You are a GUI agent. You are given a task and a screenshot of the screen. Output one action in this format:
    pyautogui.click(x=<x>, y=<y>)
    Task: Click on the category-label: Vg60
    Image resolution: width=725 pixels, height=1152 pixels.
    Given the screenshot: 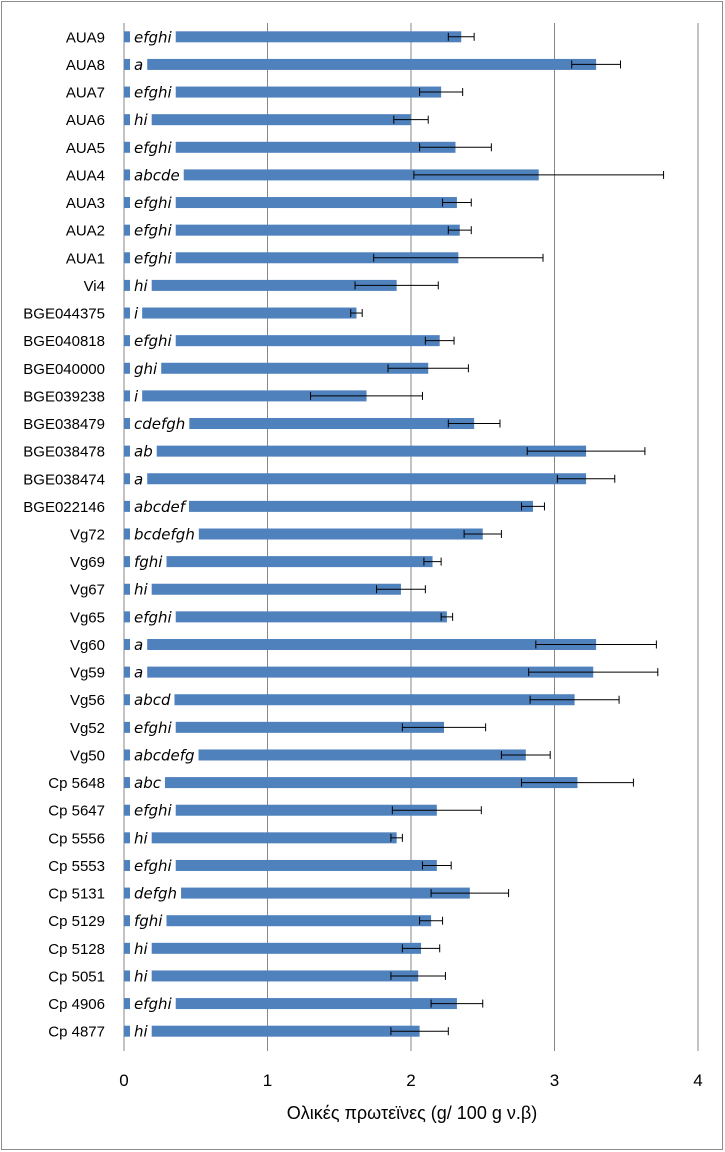 What is the action you would take?
    pyautogui.click(x=87, y=645)
    